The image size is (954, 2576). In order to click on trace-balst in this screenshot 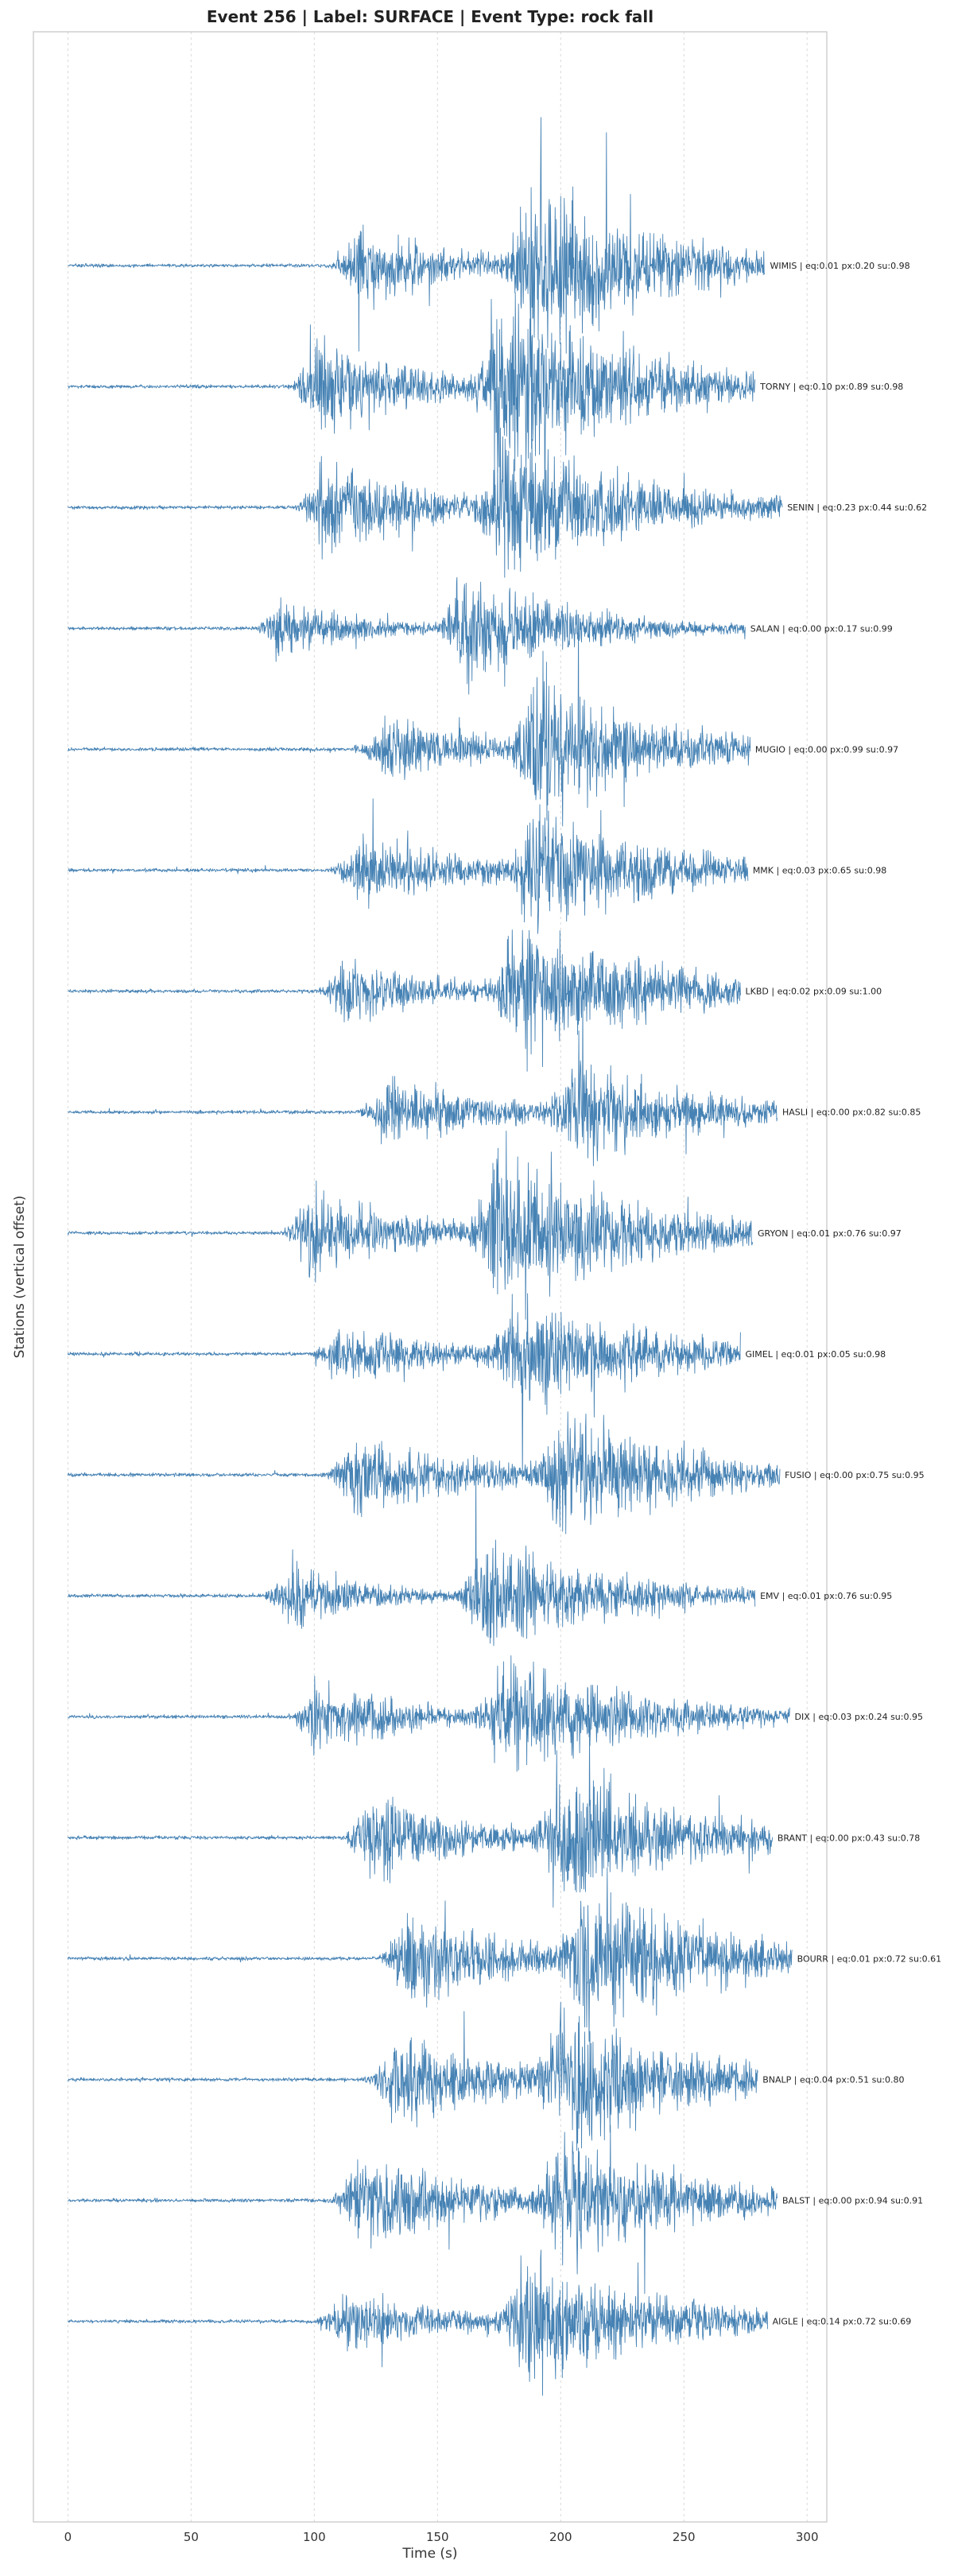, I will do `click(423, 2209)`.